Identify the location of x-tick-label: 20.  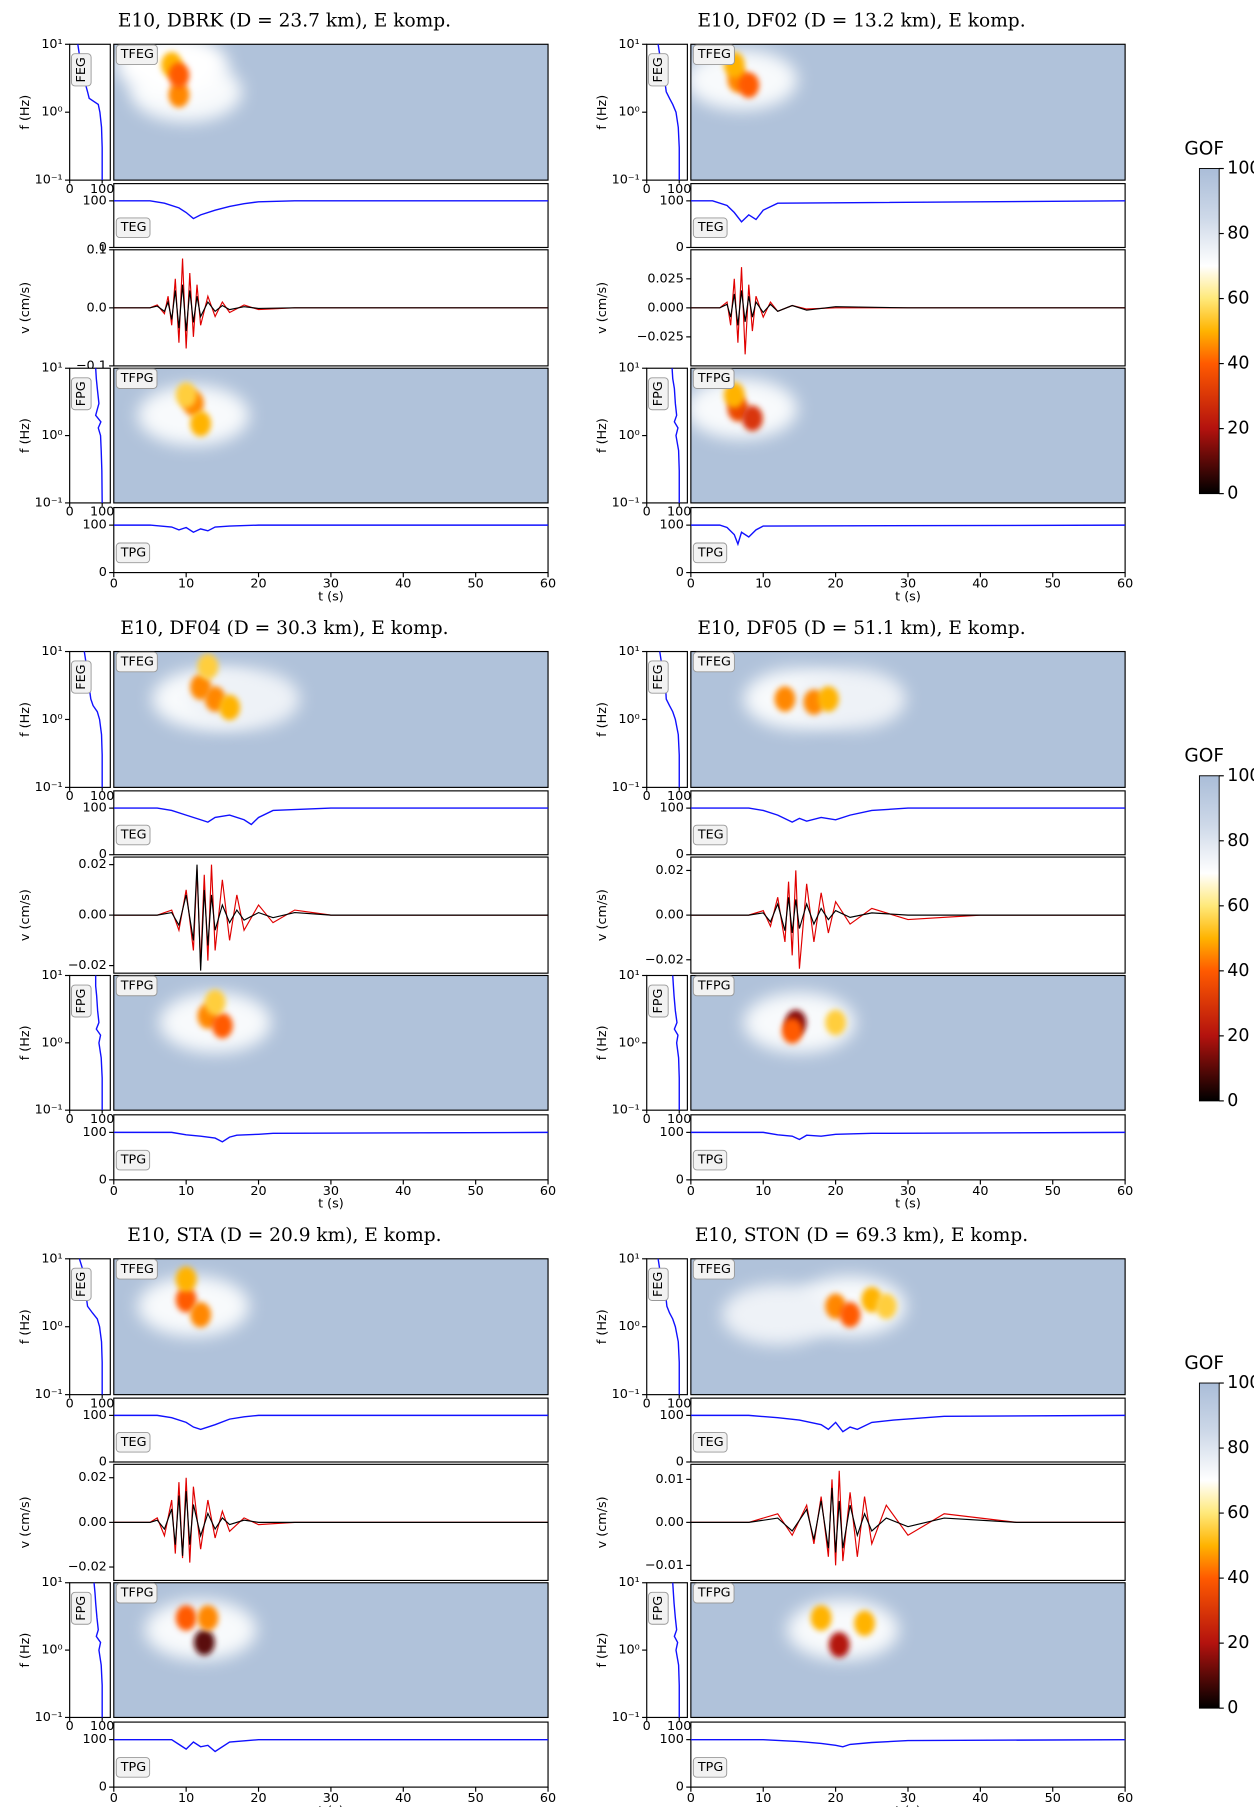
(835, 584).